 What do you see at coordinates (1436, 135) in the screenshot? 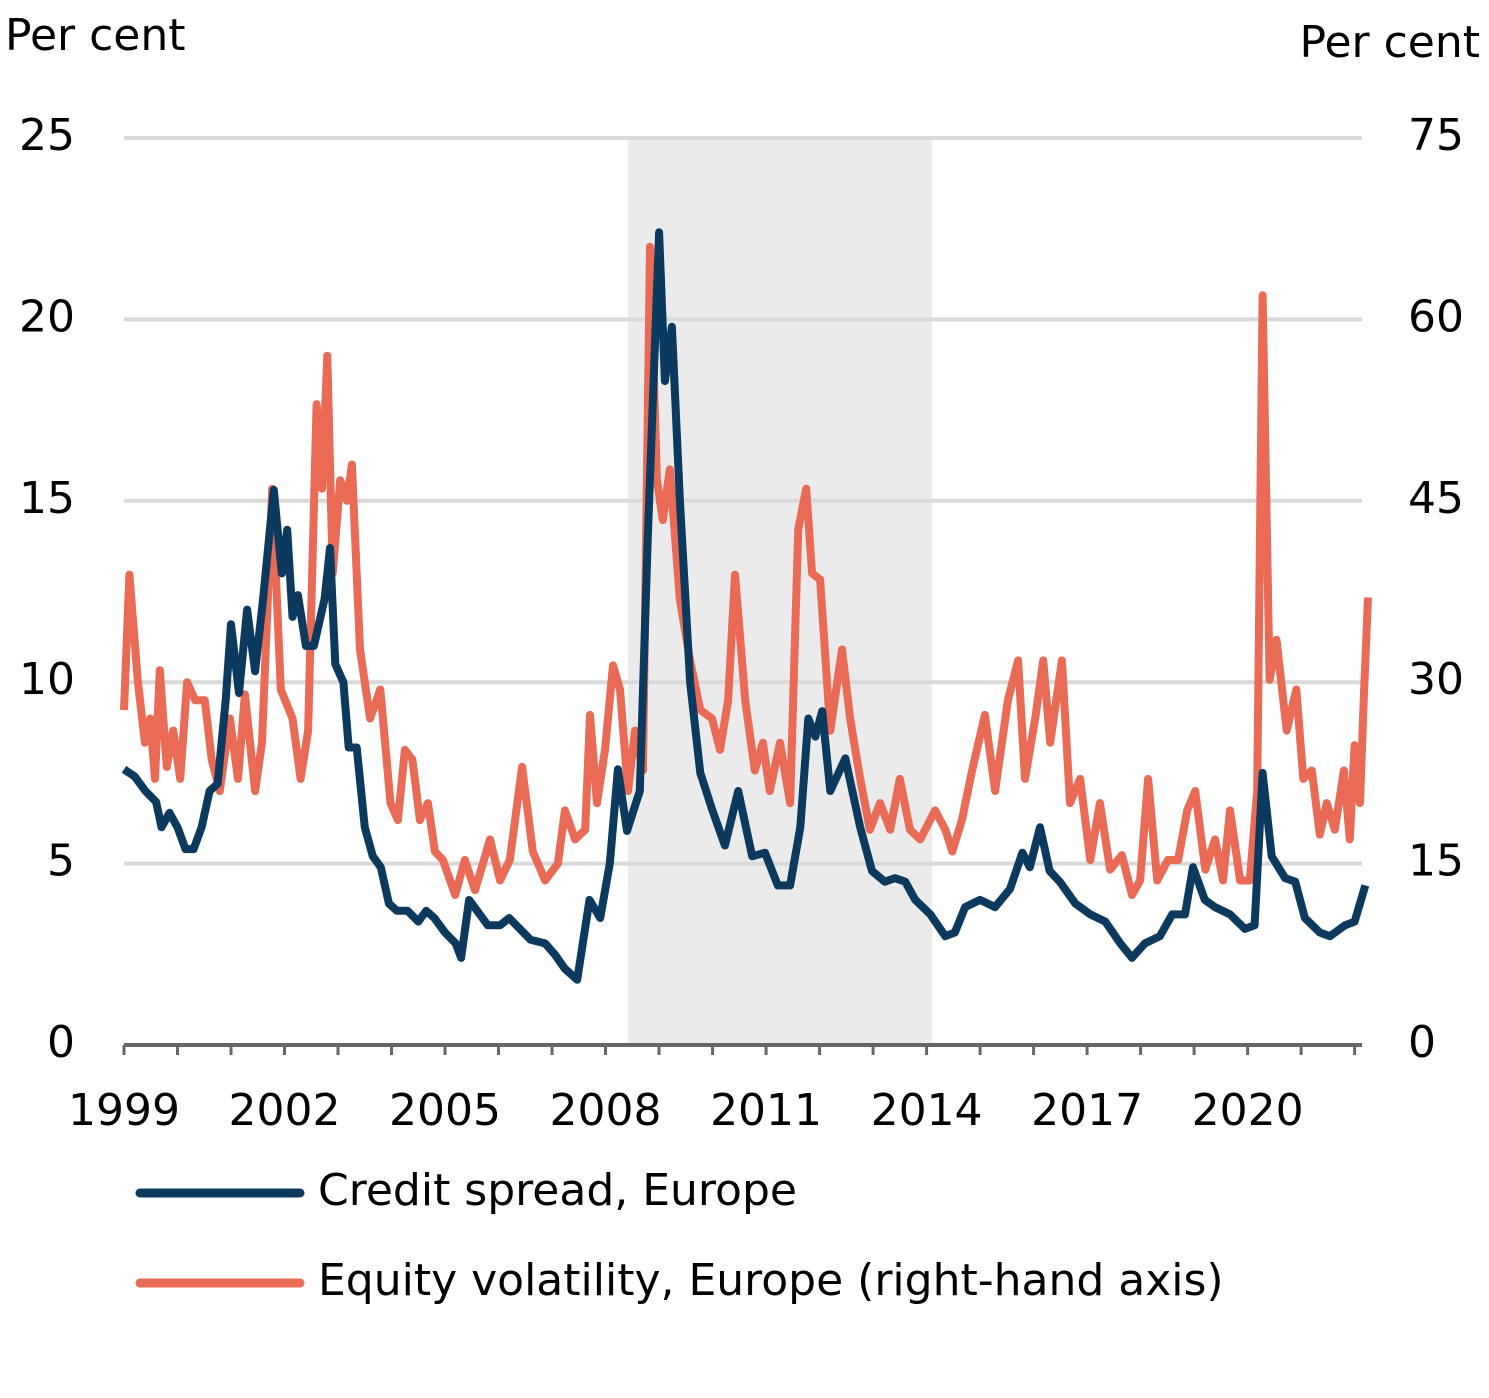
I see `y2-tick-label: 75` at bounding box center [1436, 135].